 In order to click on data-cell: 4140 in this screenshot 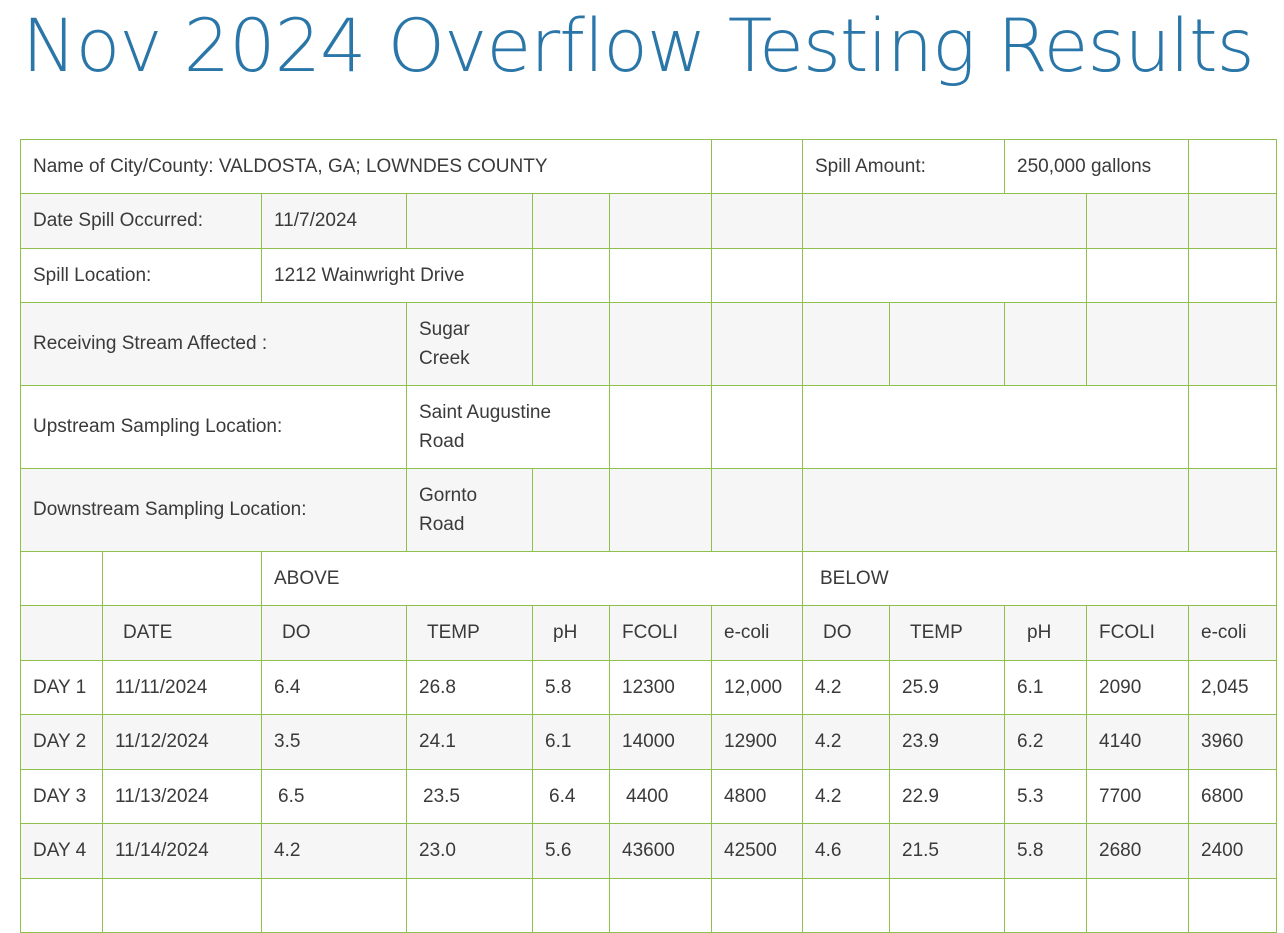, I will do `click(1137, 742)`.